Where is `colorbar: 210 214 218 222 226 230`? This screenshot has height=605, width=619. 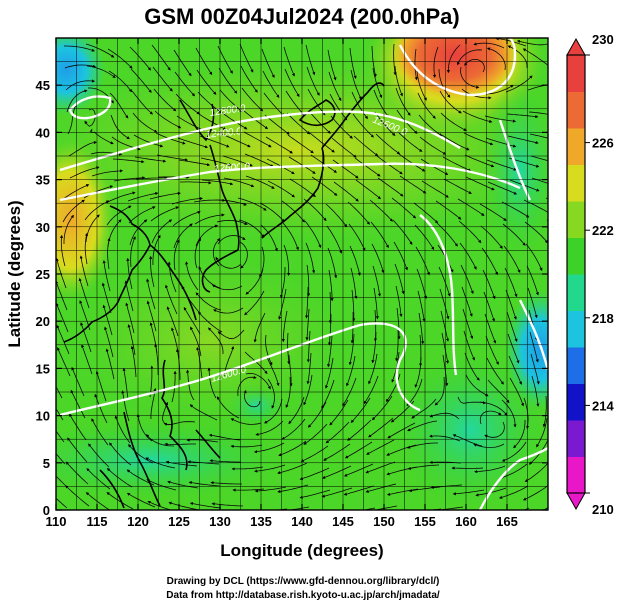 colorbar: 210 214 218 222 226 230 is located at coordinates (590, 274).